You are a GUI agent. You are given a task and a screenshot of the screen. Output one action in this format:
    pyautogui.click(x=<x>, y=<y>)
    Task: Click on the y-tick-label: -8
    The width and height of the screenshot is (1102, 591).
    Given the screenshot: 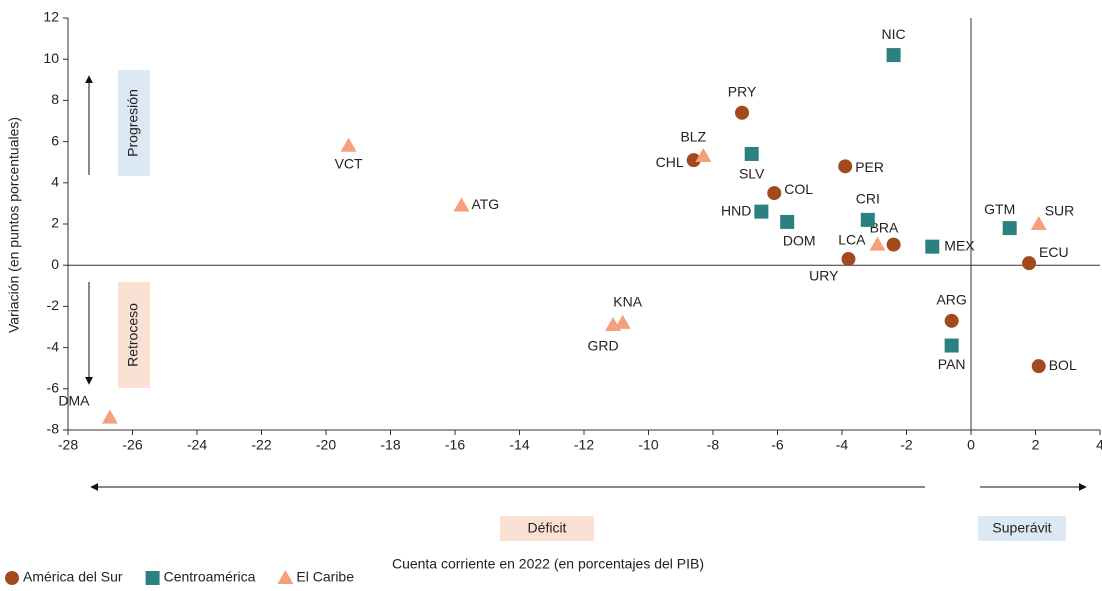 What is the action you would take?
    pyautogui.click(x=53, y=429)
    